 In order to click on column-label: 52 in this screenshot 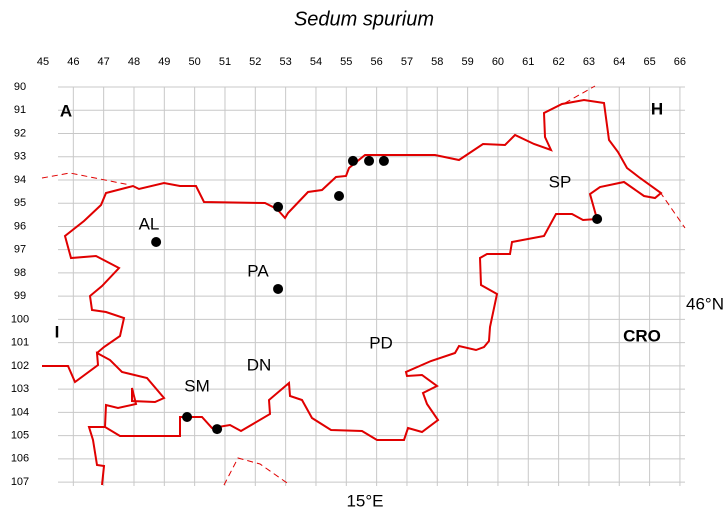, I will do `click(255, 62)`.